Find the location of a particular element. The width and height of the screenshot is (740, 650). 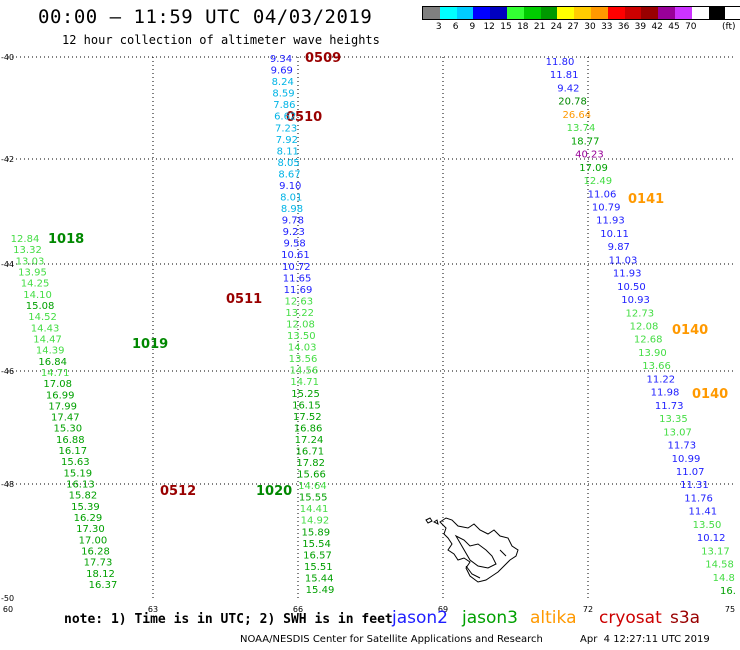

lon-label: 69 is located at coordinates (443, 609).